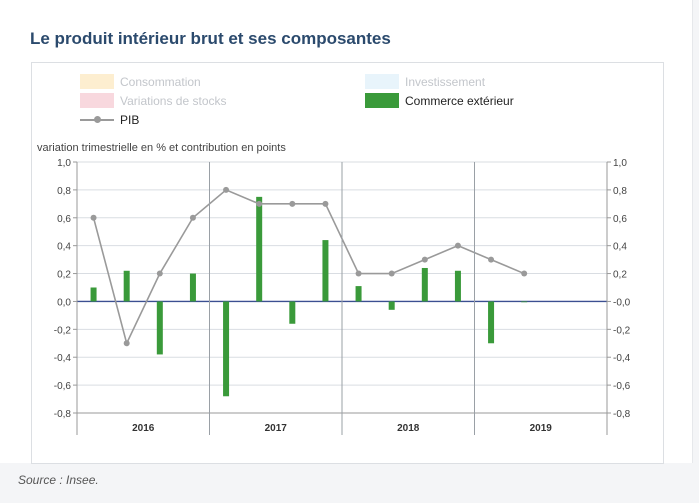 The image size is (699, 503). What do you see at coordinates (620, 163) in the screenshot?
I see `y-tick-label-right: 1,0` at bounding box center [620, 163].